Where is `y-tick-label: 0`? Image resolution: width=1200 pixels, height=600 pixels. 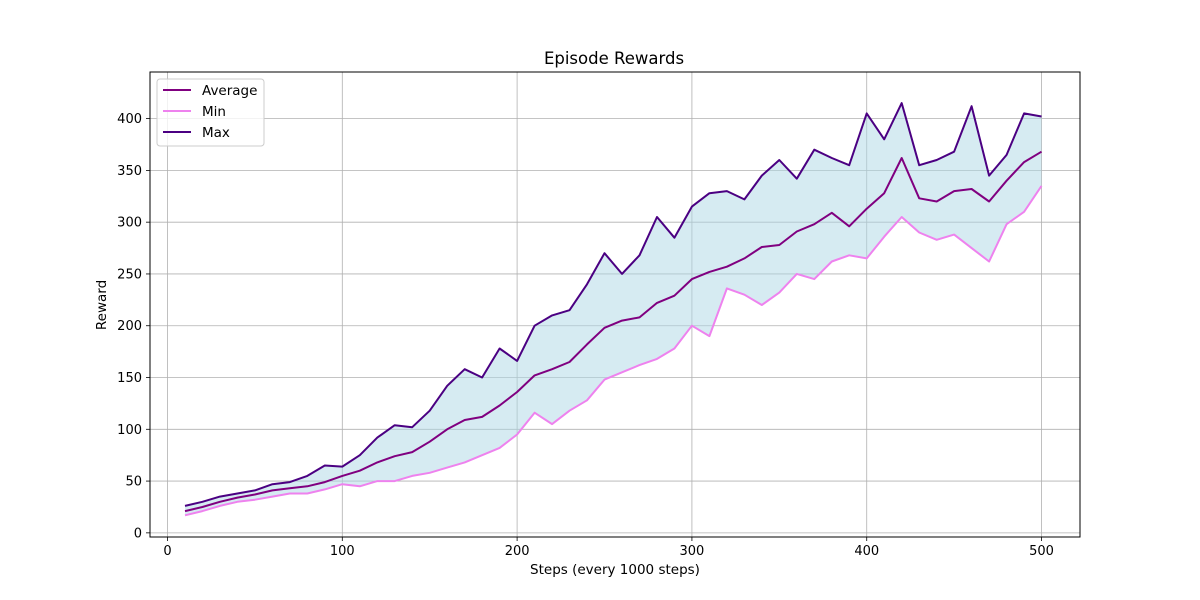
y-tick-label: 0 is located at coordinates (138, 533).